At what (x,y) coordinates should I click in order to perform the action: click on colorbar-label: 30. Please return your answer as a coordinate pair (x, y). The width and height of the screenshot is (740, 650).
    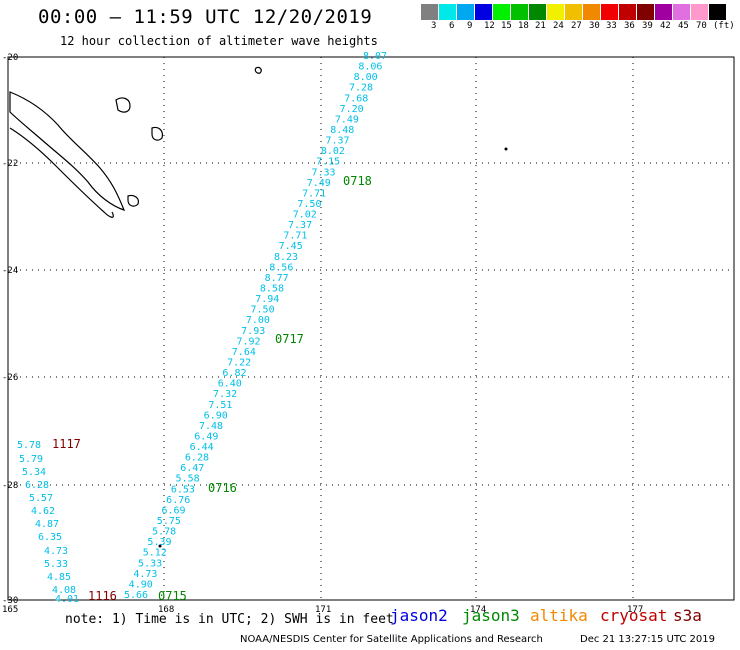
    Looking at the image, I should click on (594, 26).